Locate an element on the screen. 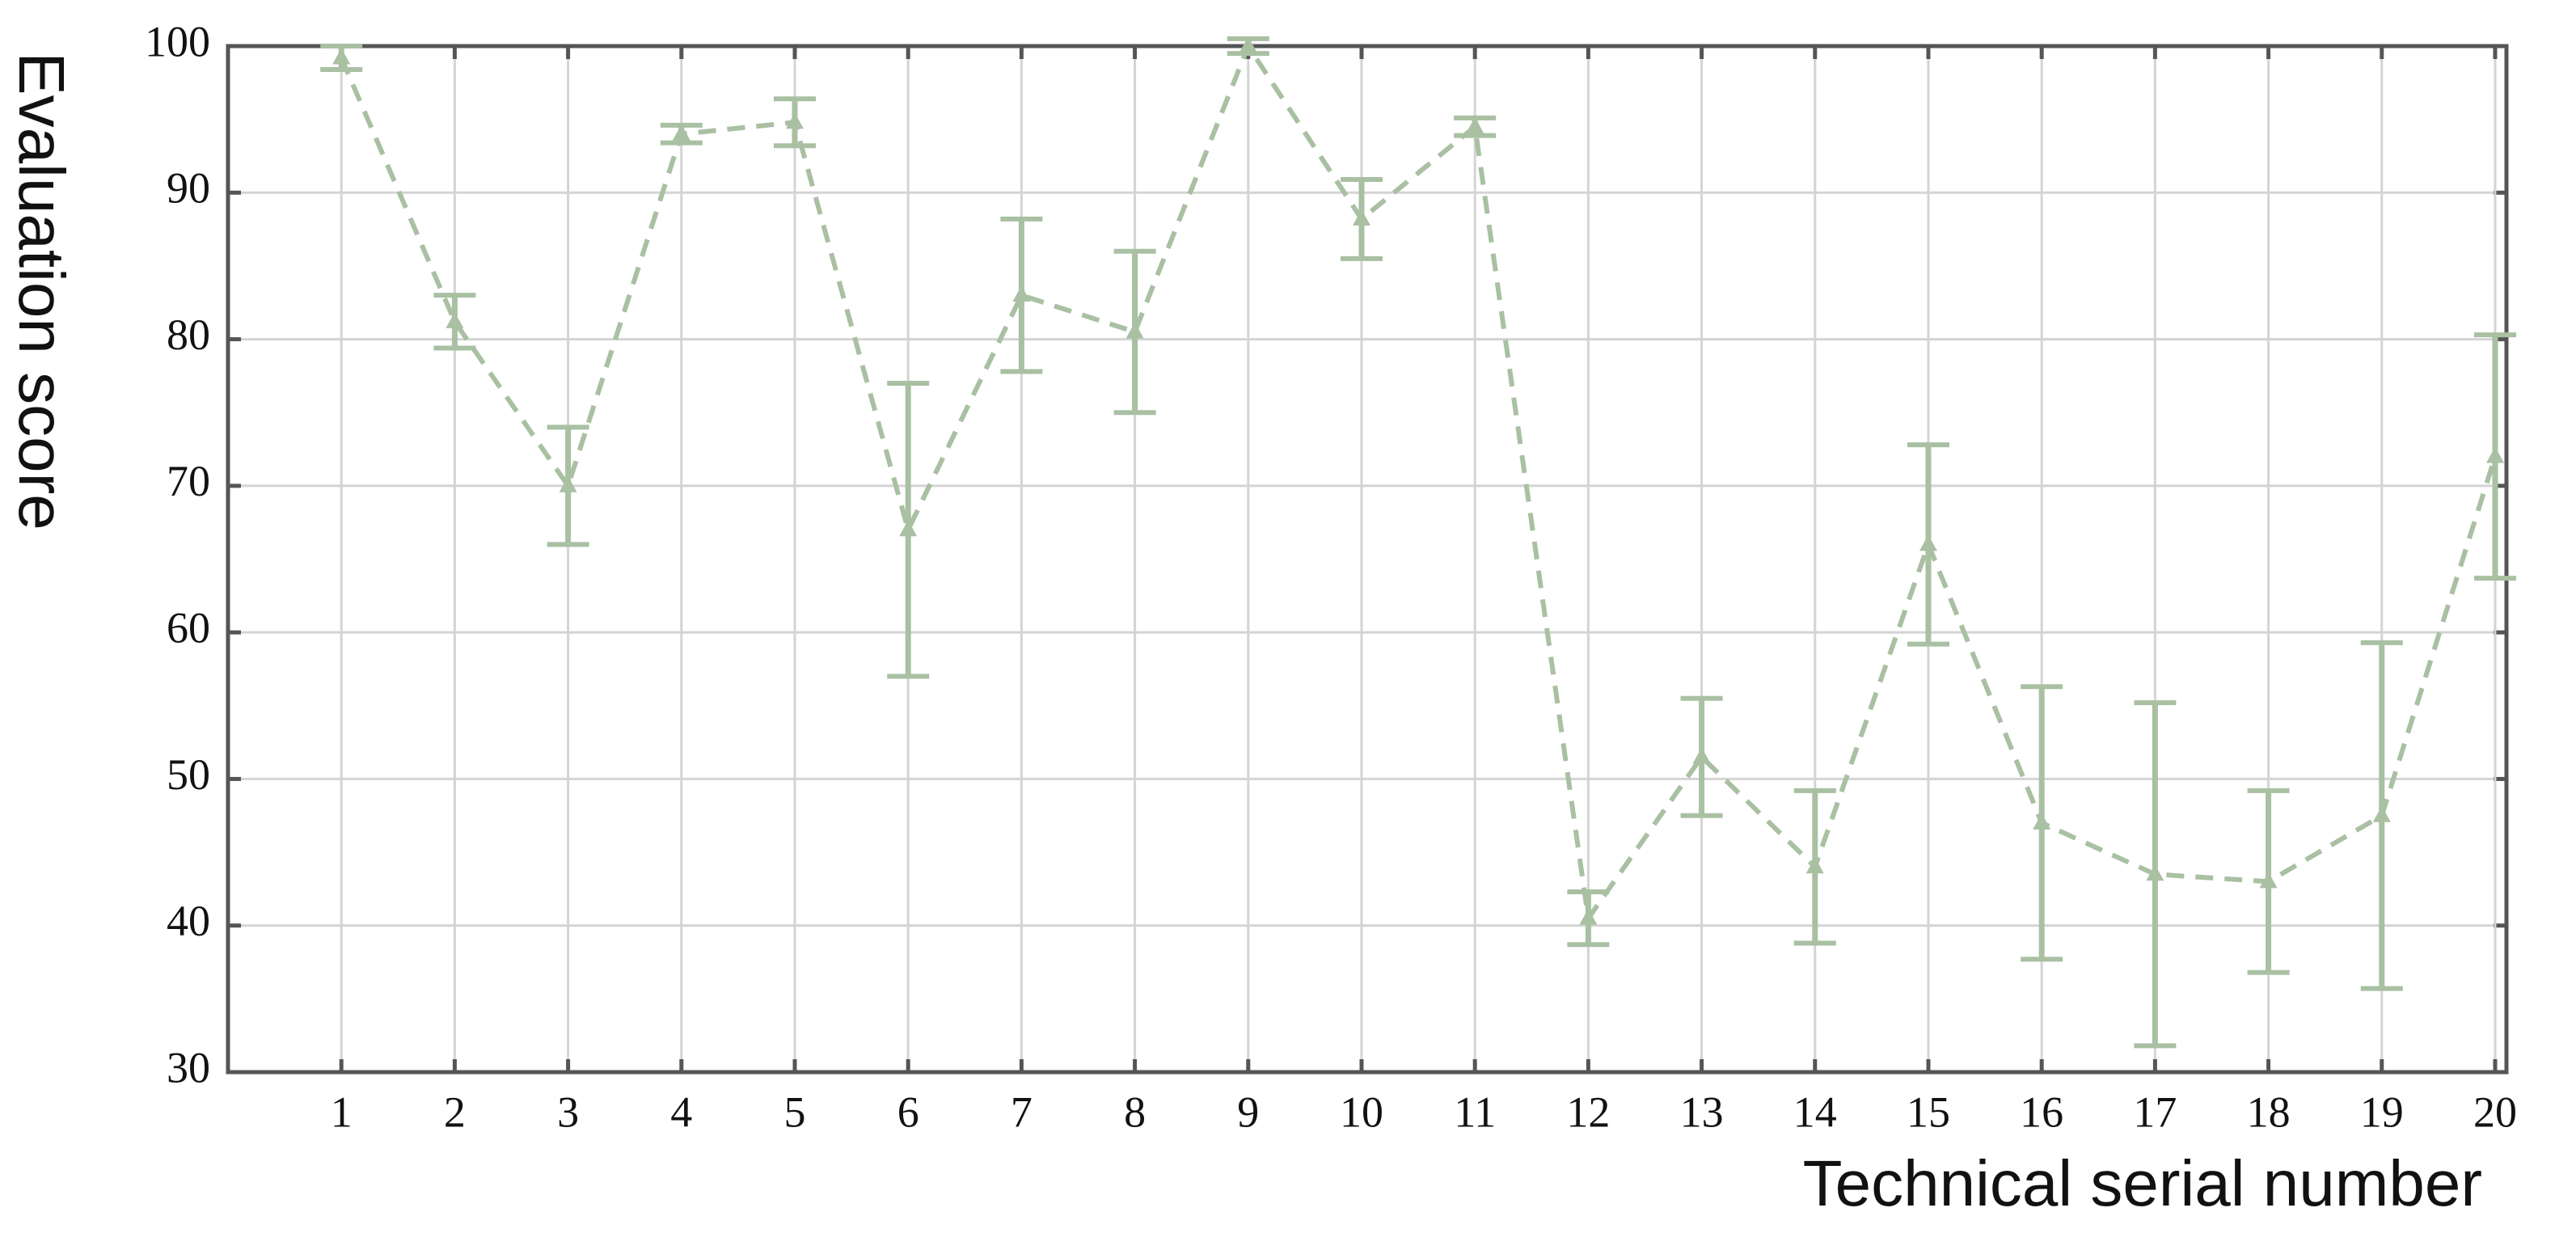 This screenshot has width=2576, height=1250. y-tick-label: 40 is located at coordinates (188, 921).